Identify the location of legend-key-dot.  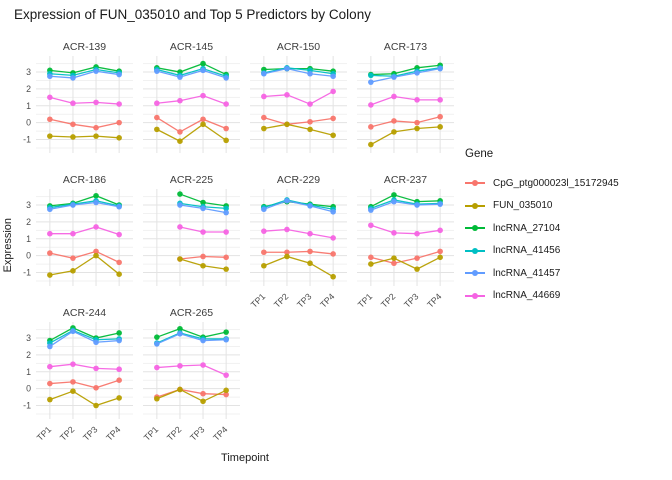
(475, 295).